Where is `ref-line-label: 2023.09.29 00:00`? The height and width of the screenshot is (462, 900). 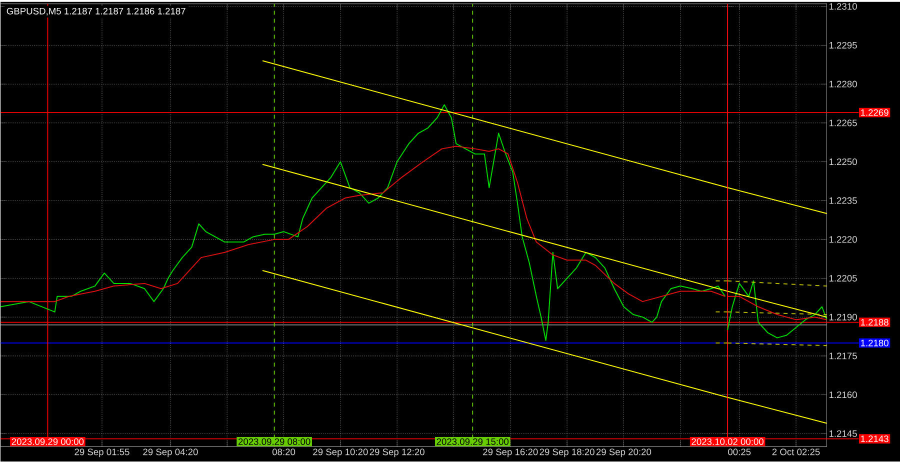
ref-line-label: 2023.09.29 00:00 is located at coordinates (48, 442).